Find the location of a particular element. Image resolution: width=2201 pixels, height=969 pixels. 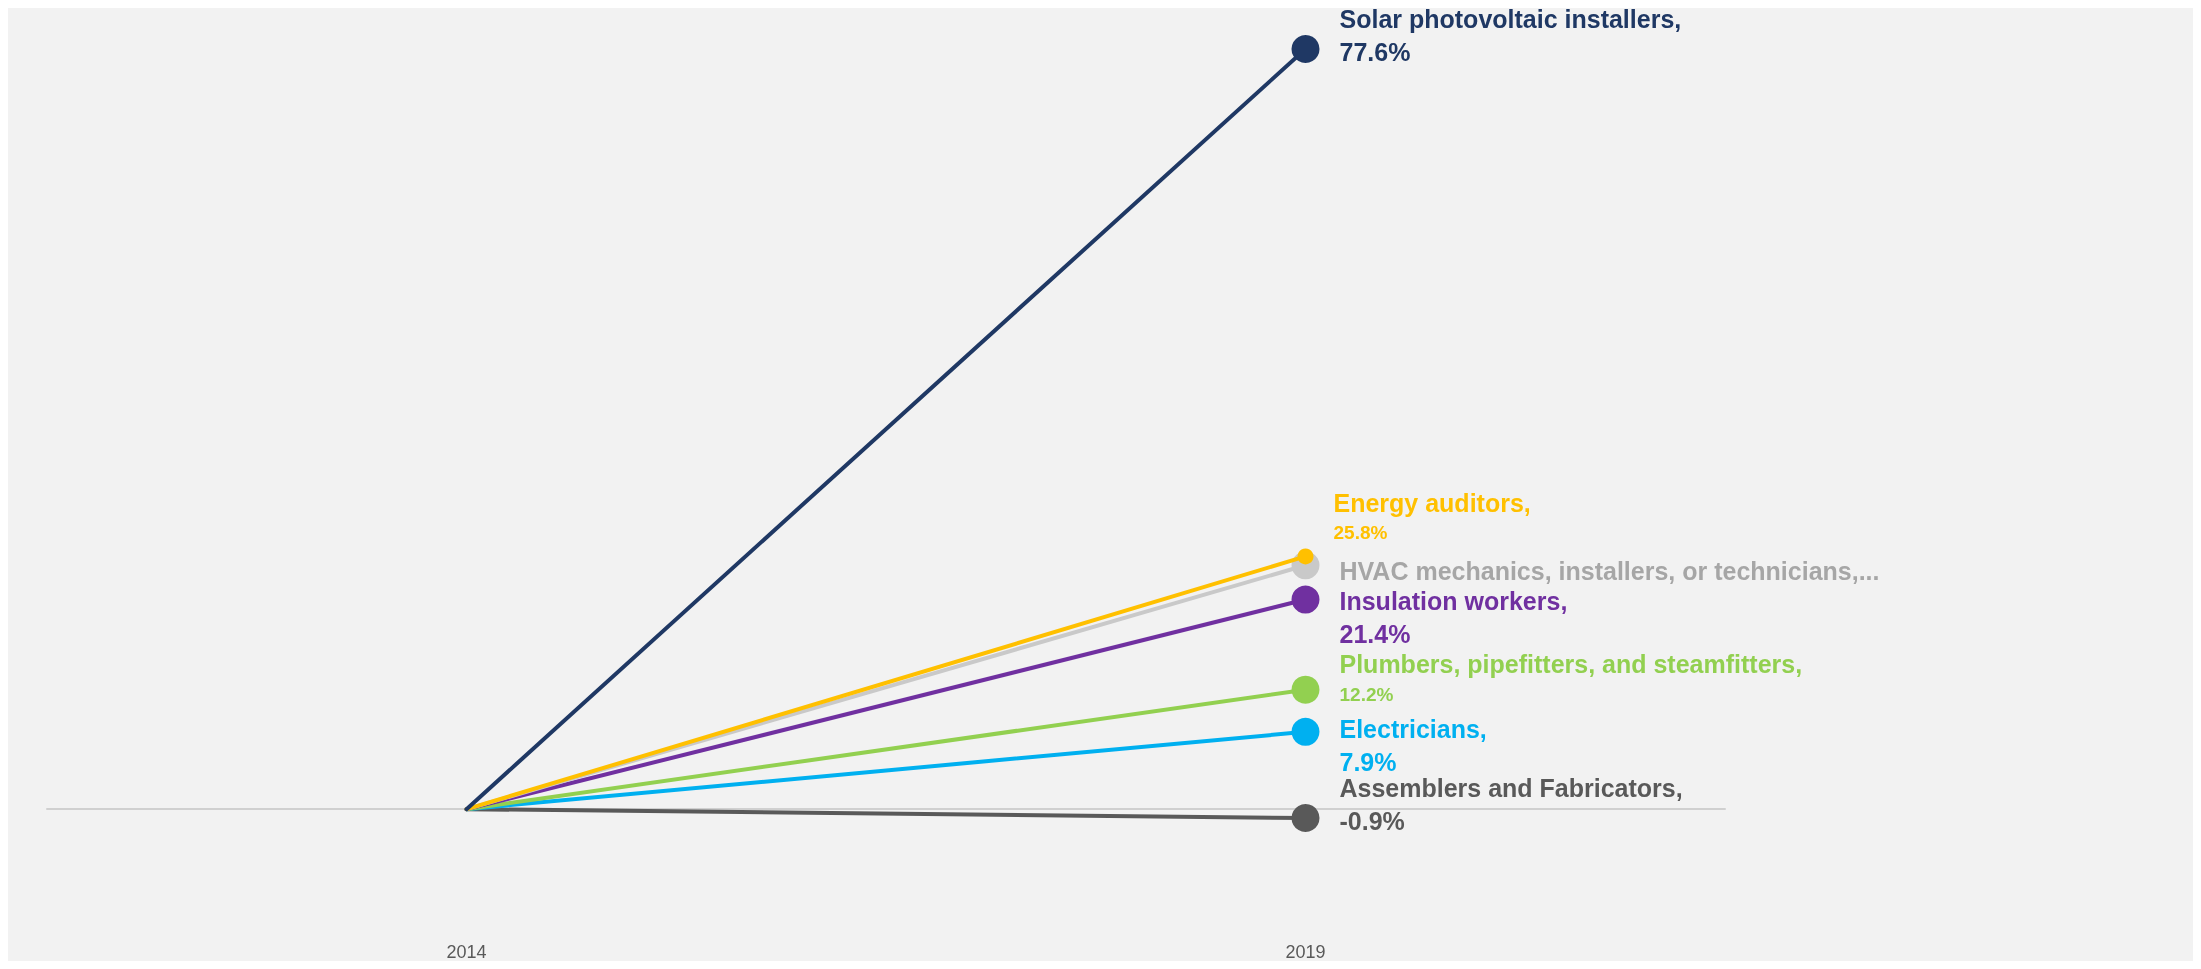

series-label: Energy auditors, is located at coordinates (1432, 502).